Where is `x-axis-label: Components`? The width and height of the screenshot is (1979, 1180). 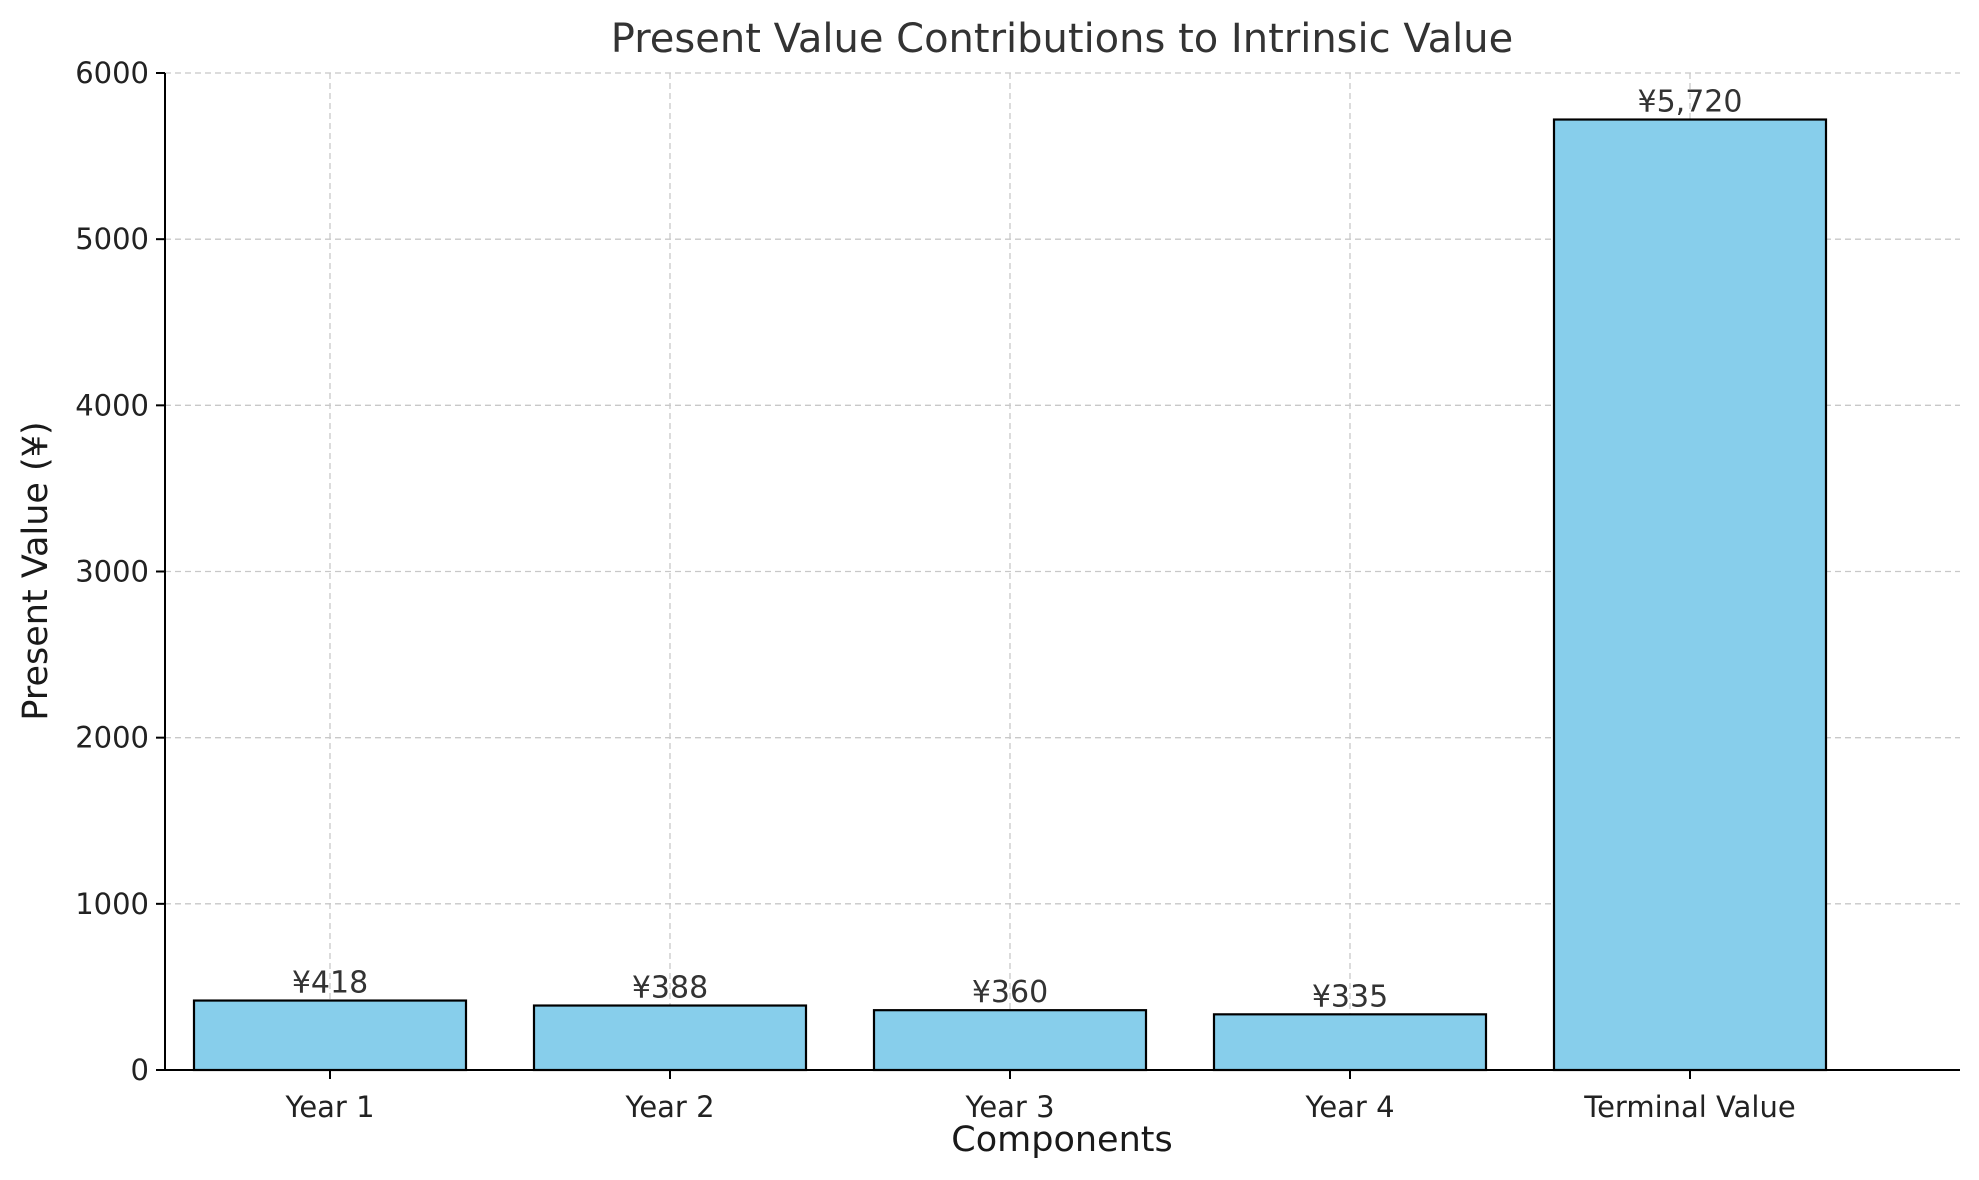 x-axis-label: Components is located at coordinates (1061, 1140).